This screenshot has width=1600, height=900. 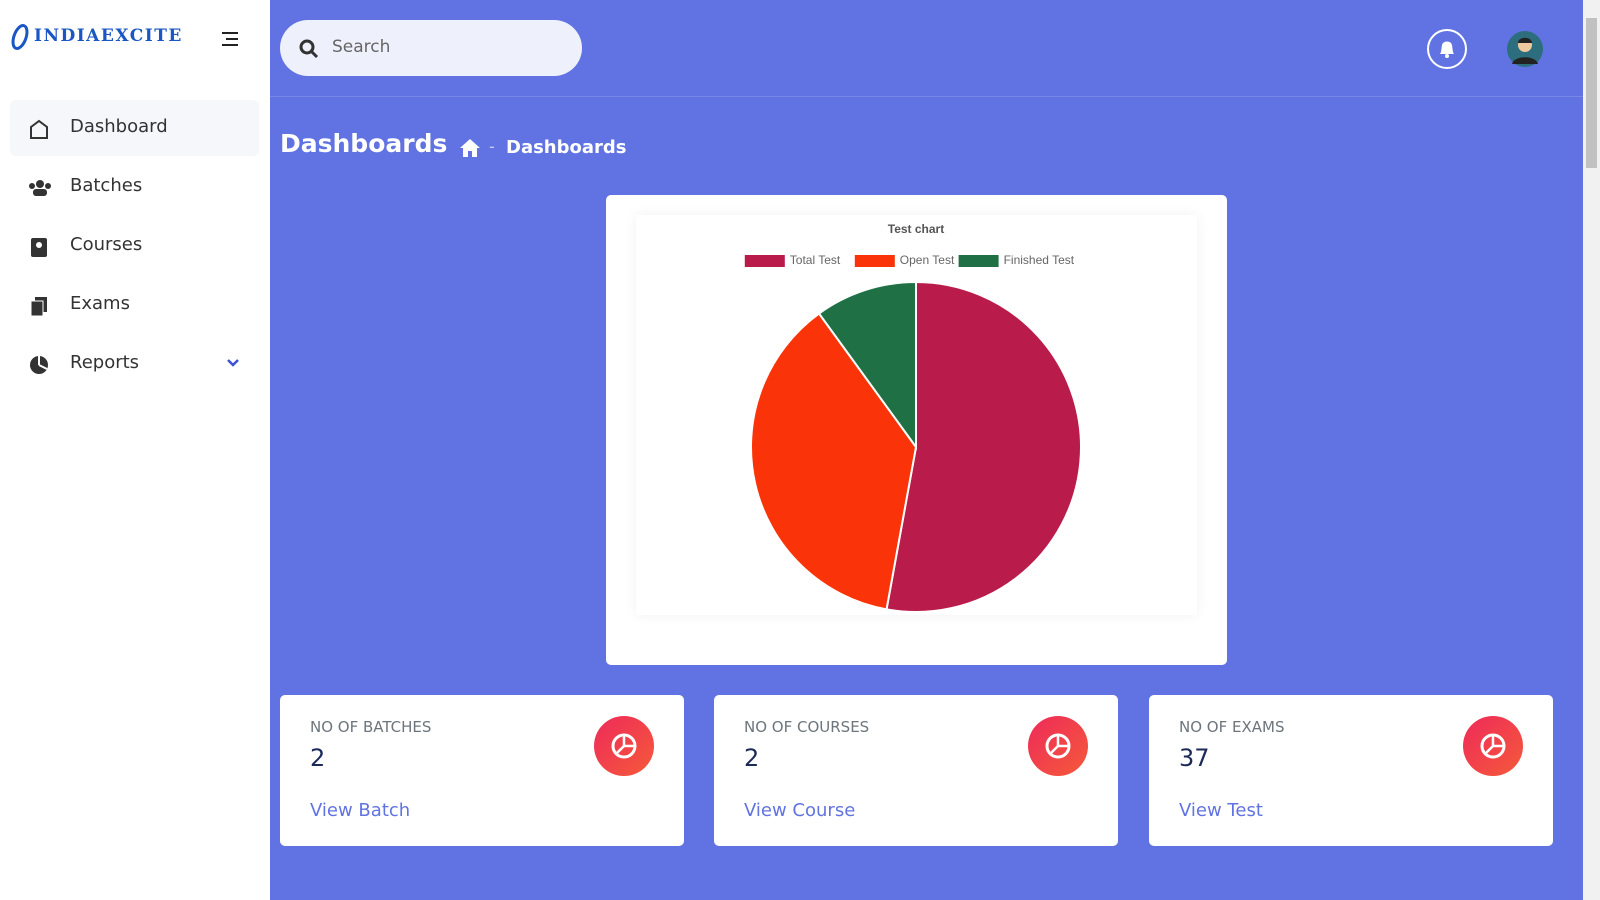 What do you see at coordinates (233, 363) in the screenshot?
I see `chevron` at bounding box center [233, 363].